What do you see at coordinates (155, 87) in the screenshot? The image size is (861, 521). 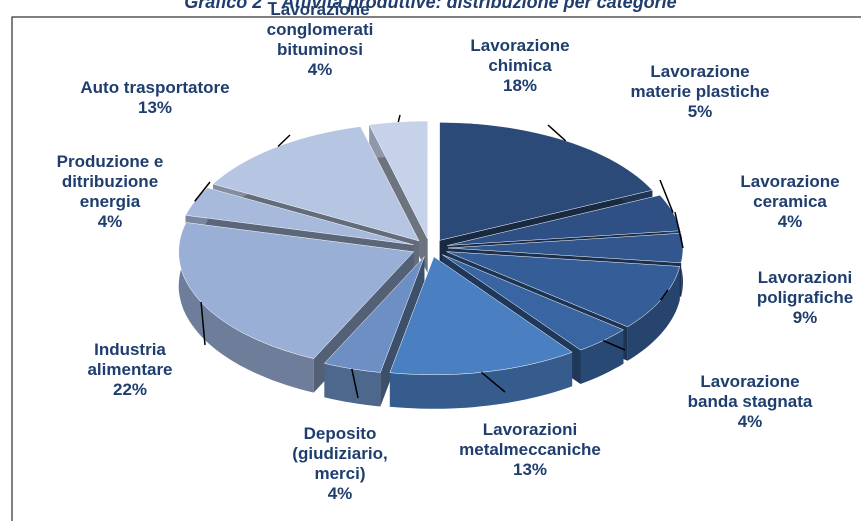 I see `category-label: Auto trasportatore` at bounding box center [155, 87].